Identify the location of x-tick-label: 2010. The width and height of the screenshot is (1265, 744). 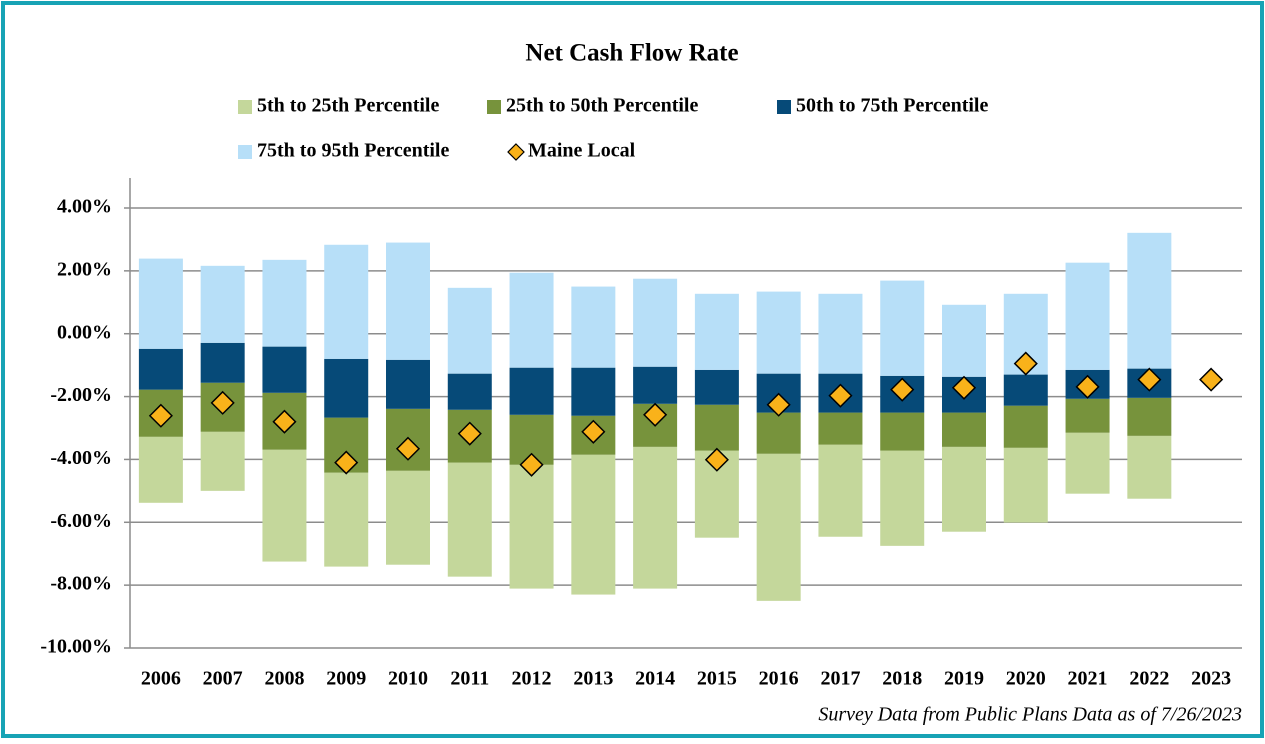
(408, 679).